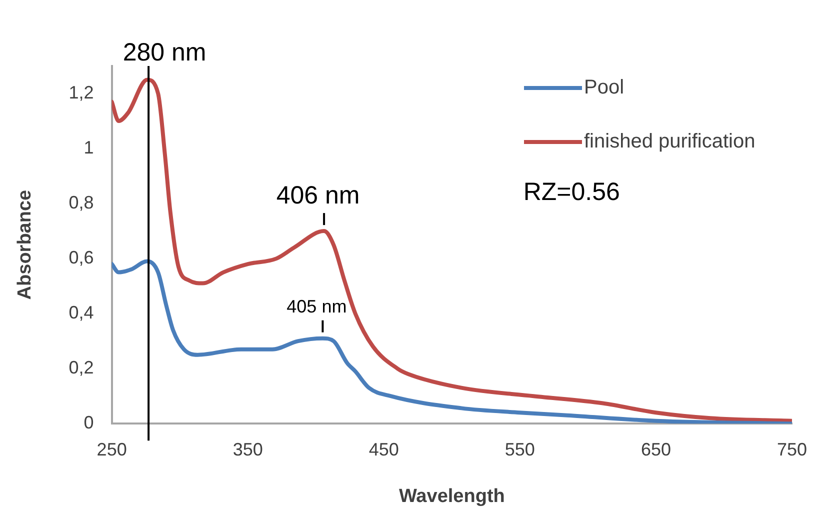 This screenshot has width=828, height=516. I want to click on x-tick-label: 250, so click(111, 449).